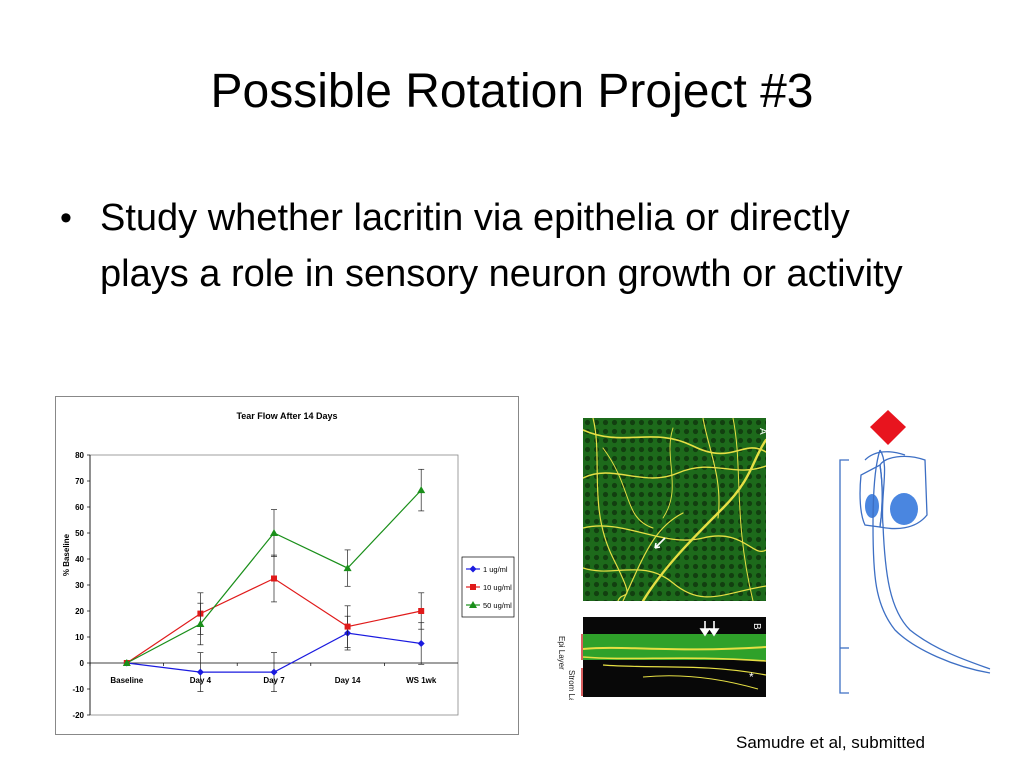  Describe the element at coordinates (830, 742) in the screenshot. I see `citation: Samudre et al, submitted` at that location.